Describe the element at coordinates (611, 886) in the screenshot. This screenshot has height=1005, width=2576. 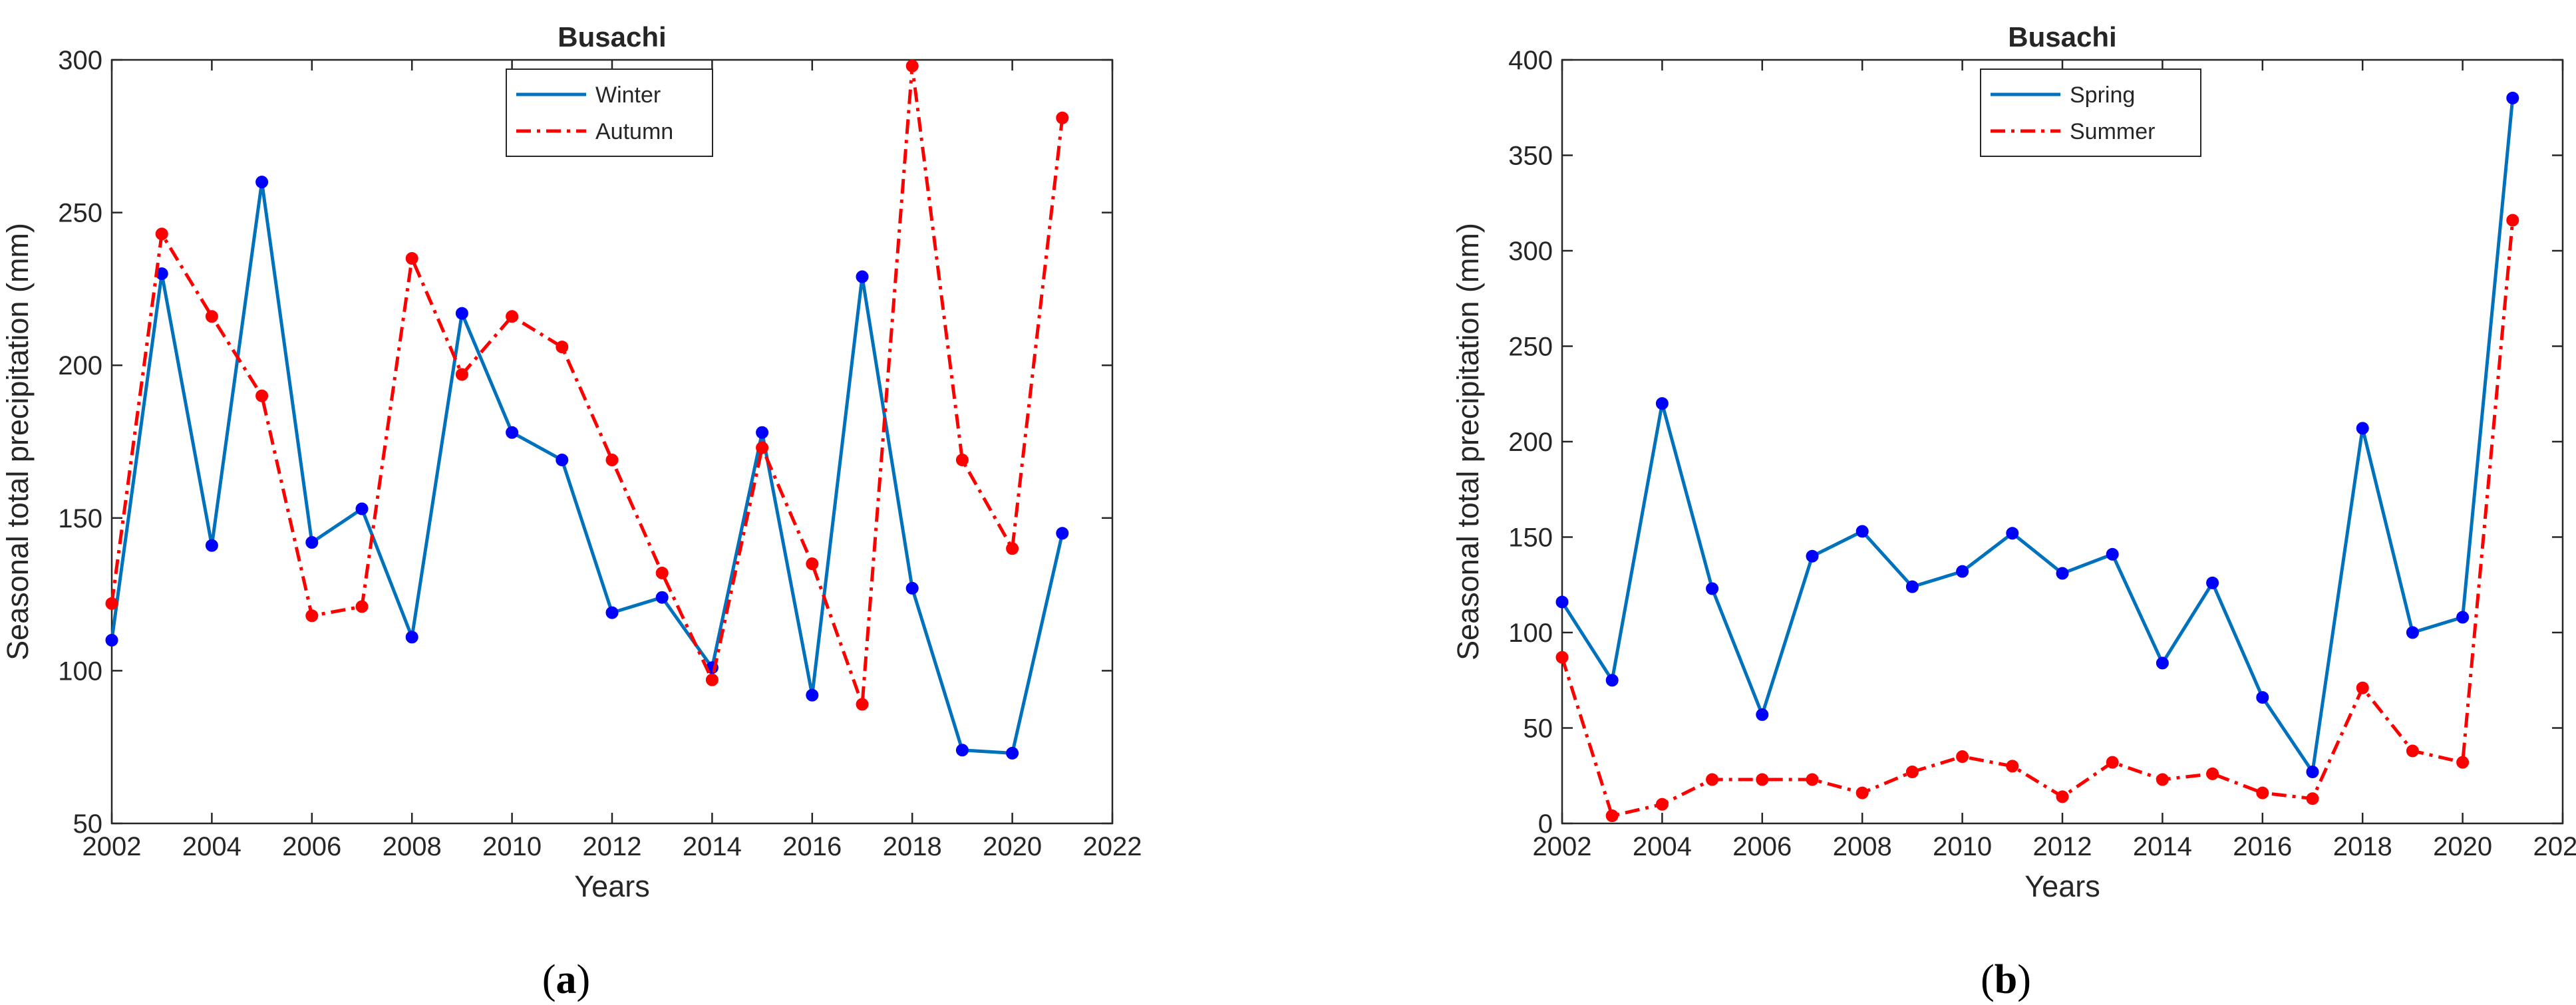
I see `x-axis-label: Years` at that location.